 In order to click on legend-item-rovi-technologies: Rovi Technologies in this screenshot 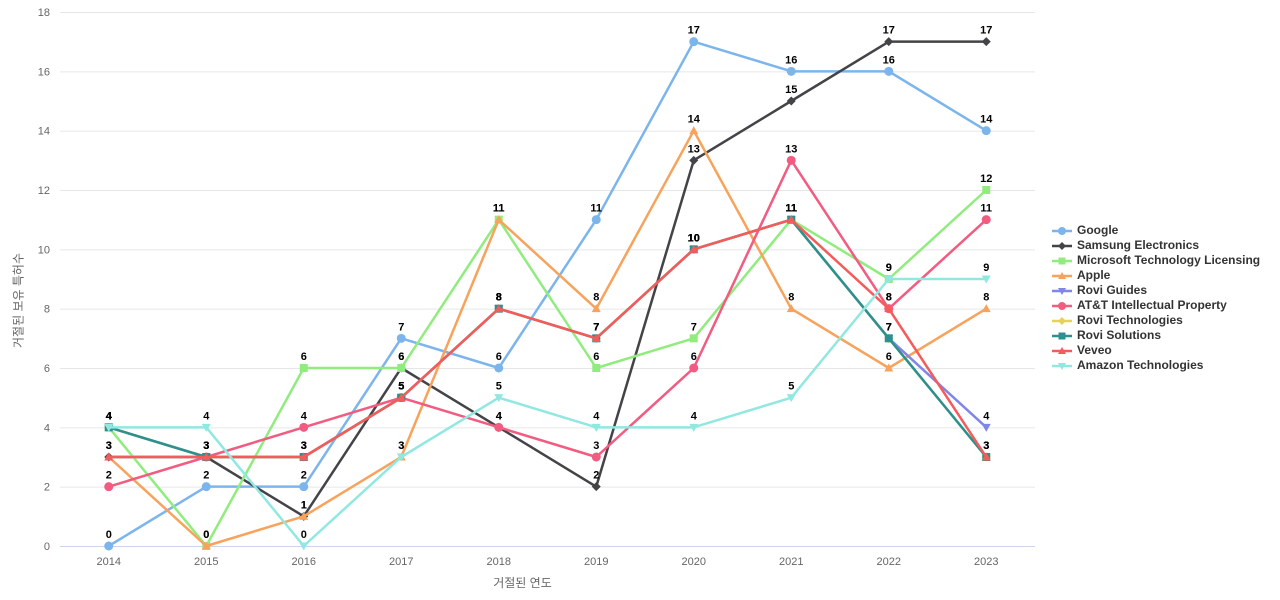, I will do `click(1156, 320)`.